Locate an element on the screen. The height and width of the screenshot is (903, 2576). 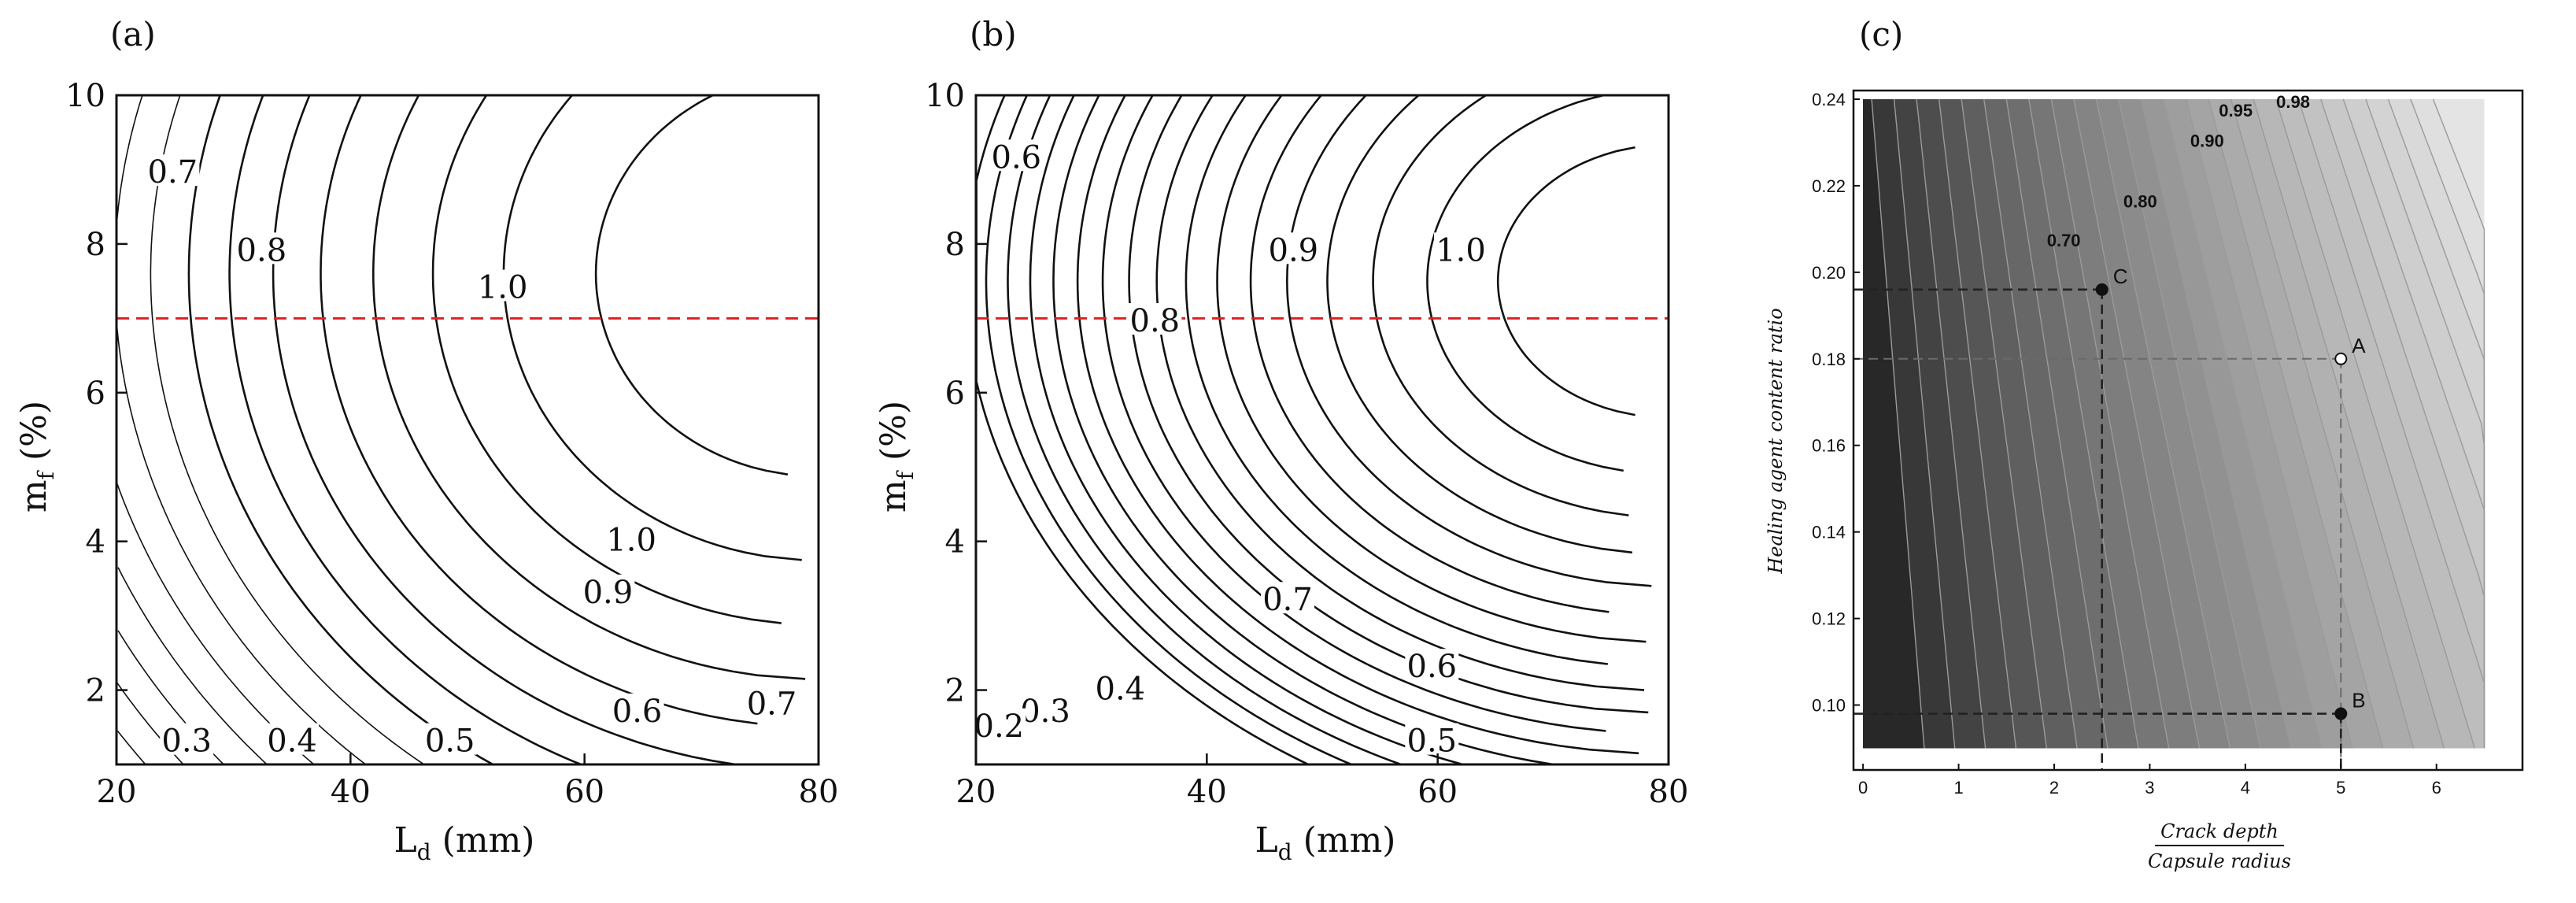
panel-c-label: (c) is located at coordinates (1881, 35).